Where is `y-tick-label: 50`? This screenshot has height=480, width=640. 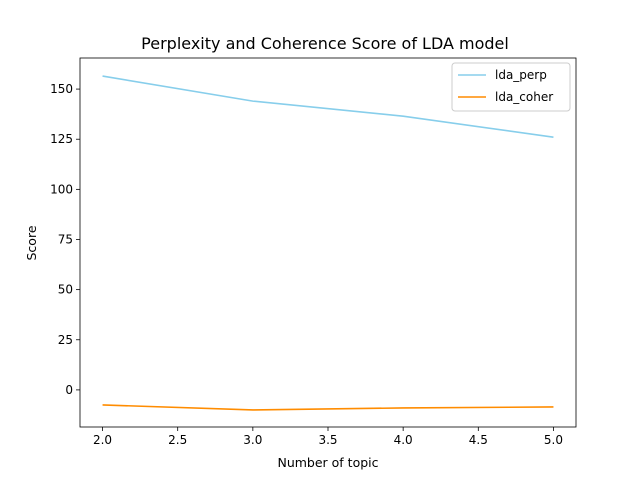
y-tick-label: 50 is located at coordinates (65, 290).